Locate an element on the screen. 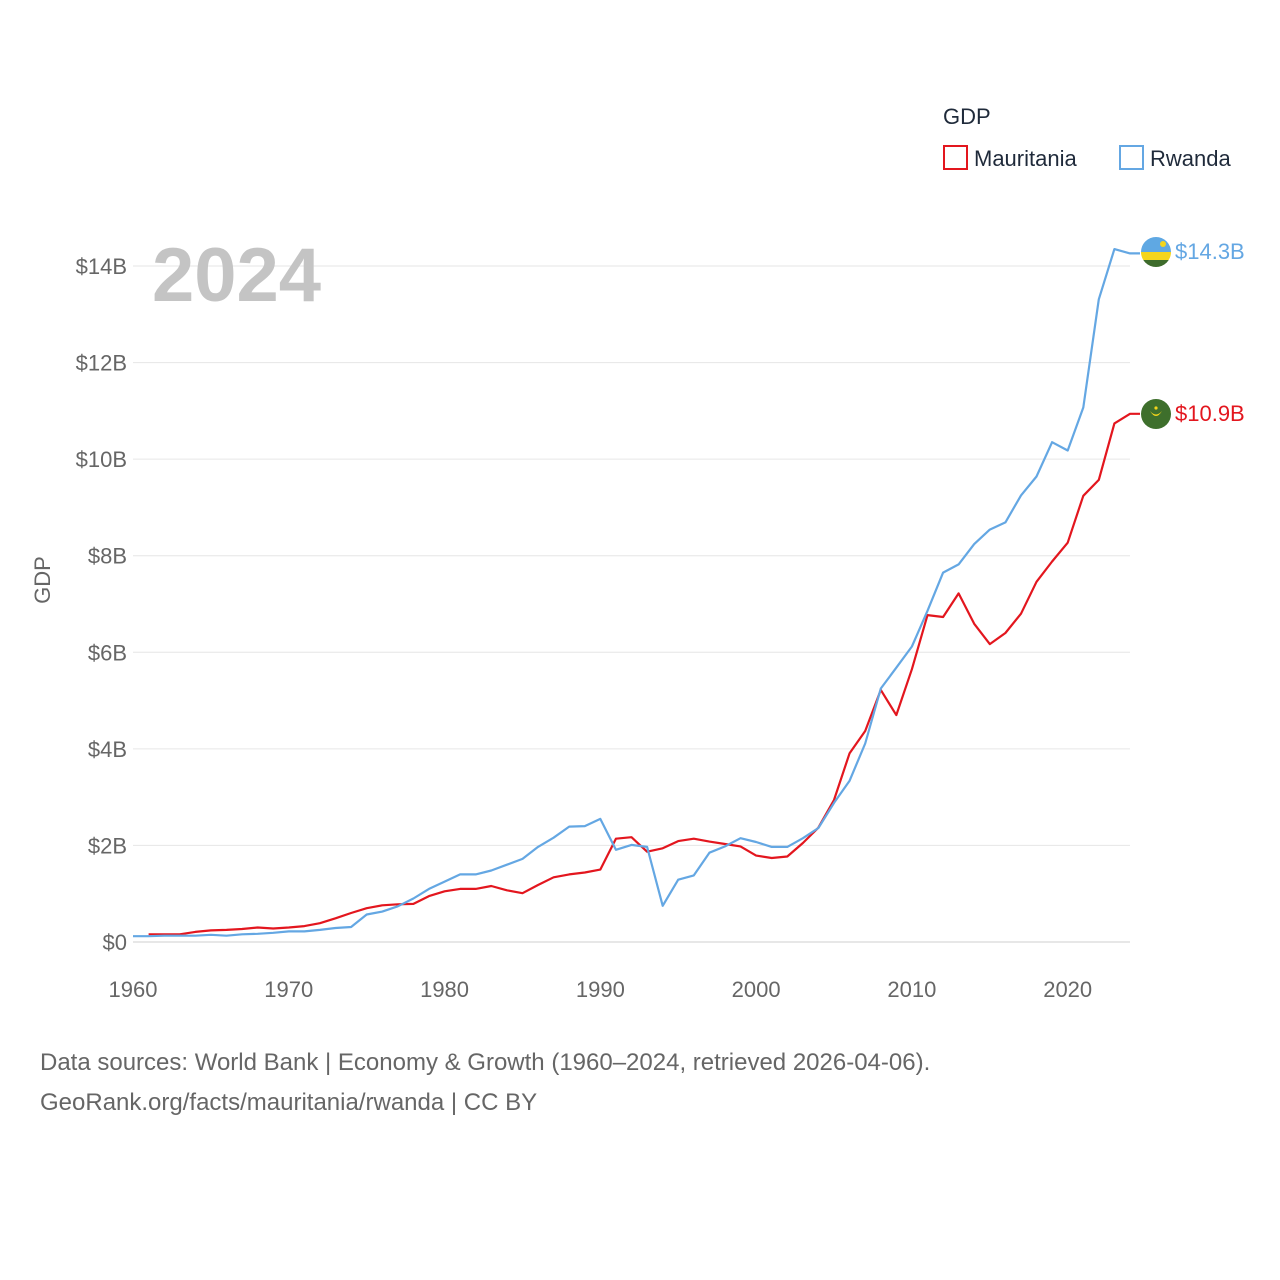  legend: GDP Mauritania Rwanda is located at coordinates (1087, 137).